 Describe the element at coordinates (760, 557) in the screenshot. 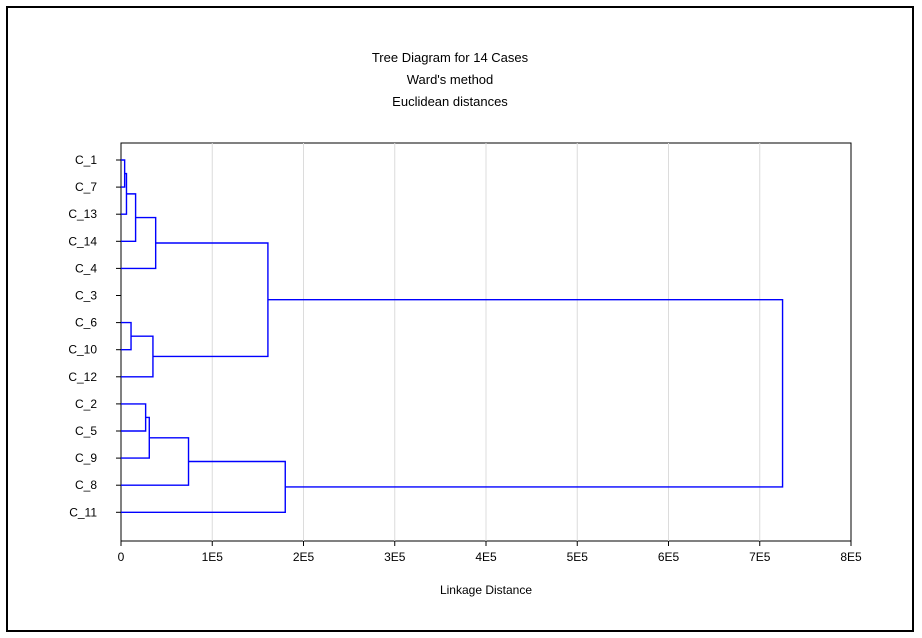

I see `x-tick-label-7E5: 7E5` at that location.